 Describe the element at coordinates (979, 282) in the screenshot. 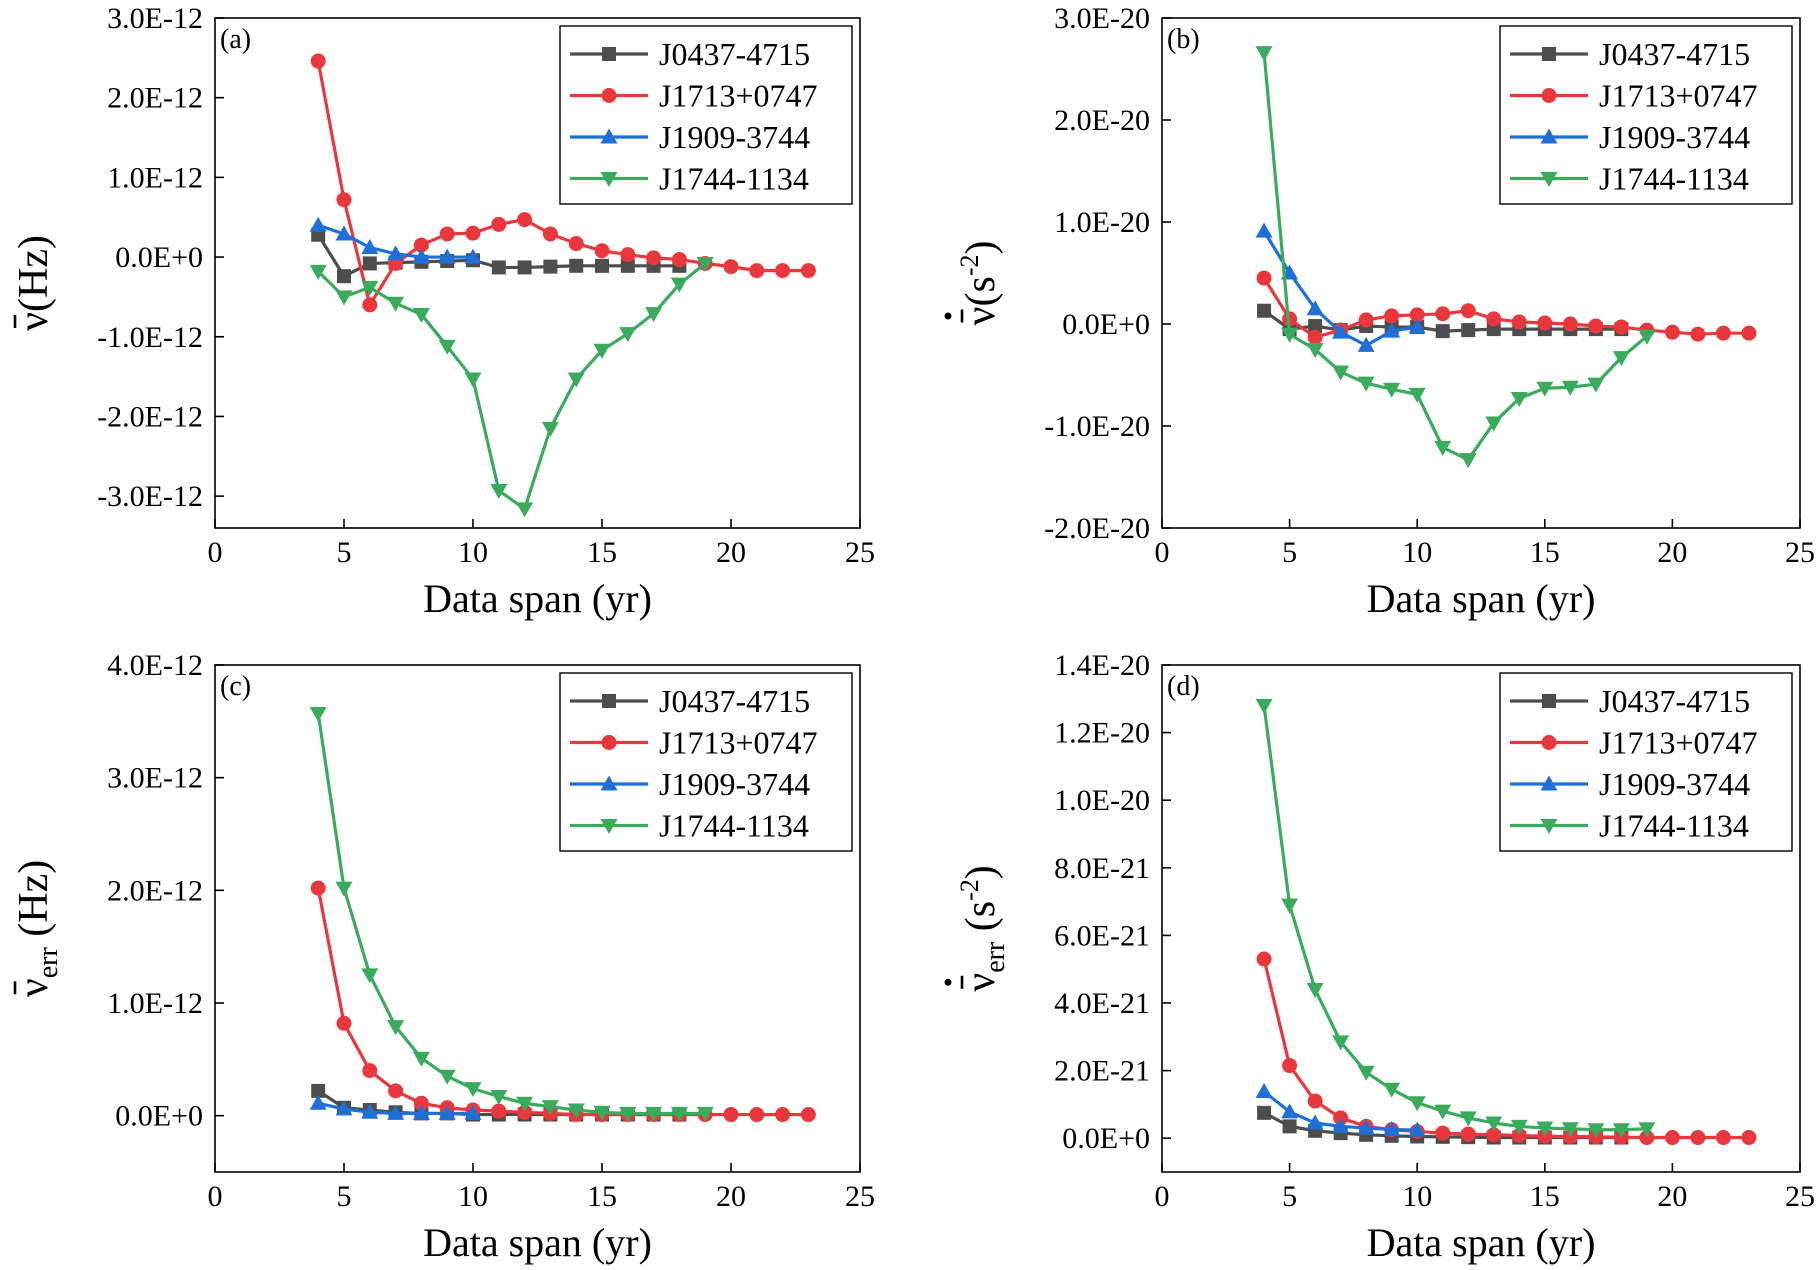

I see `y-axis-title-text: ν(s-2)` at that location.